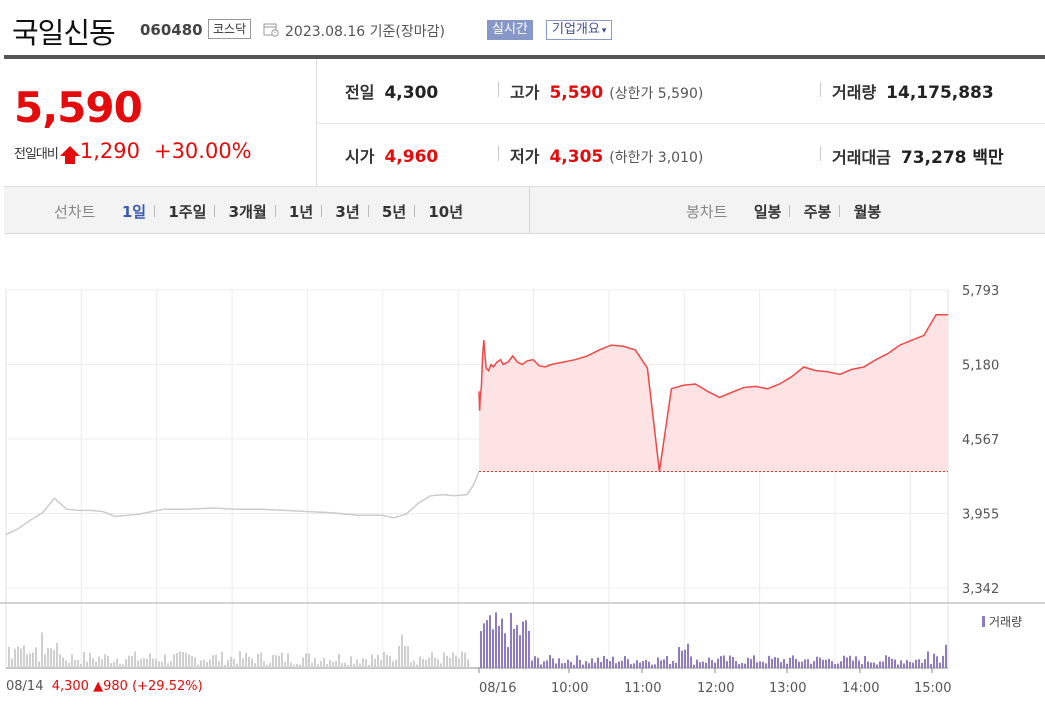 Image resolution: width=1045 pixels, height=712 pixels. Describe the element at coordinates (78, 107) in the screenshot. I see `current-price: 5,590` at that location.